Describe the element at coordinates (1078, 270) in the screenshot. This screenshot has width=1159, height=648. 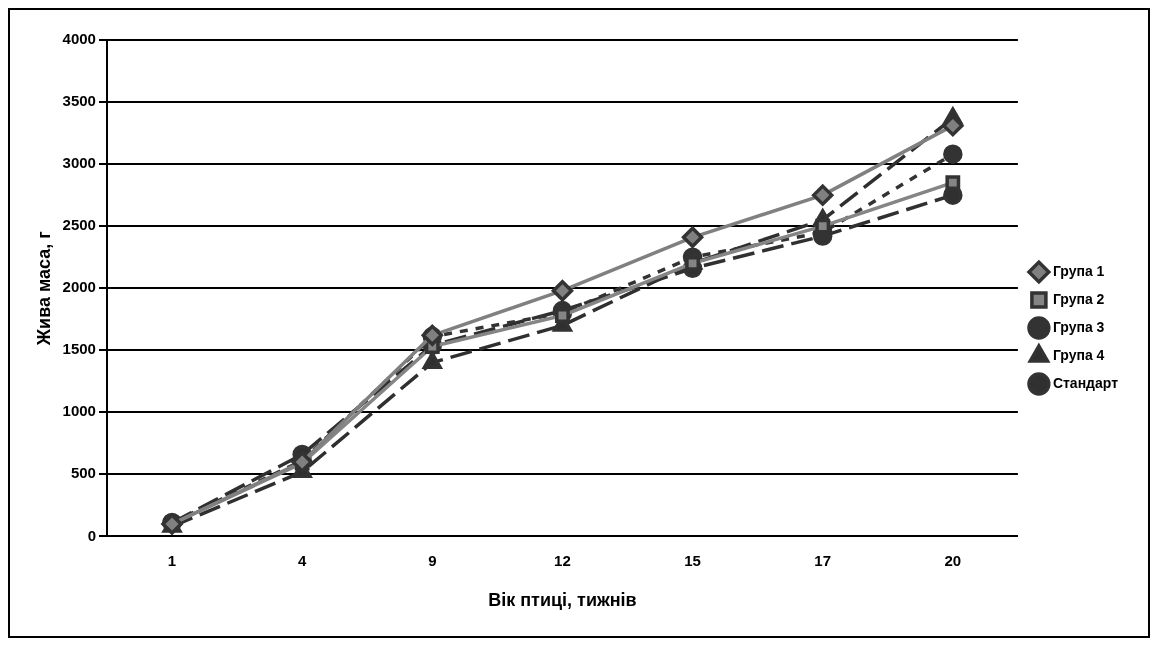
I see `legend-label: Група 1` at that location.